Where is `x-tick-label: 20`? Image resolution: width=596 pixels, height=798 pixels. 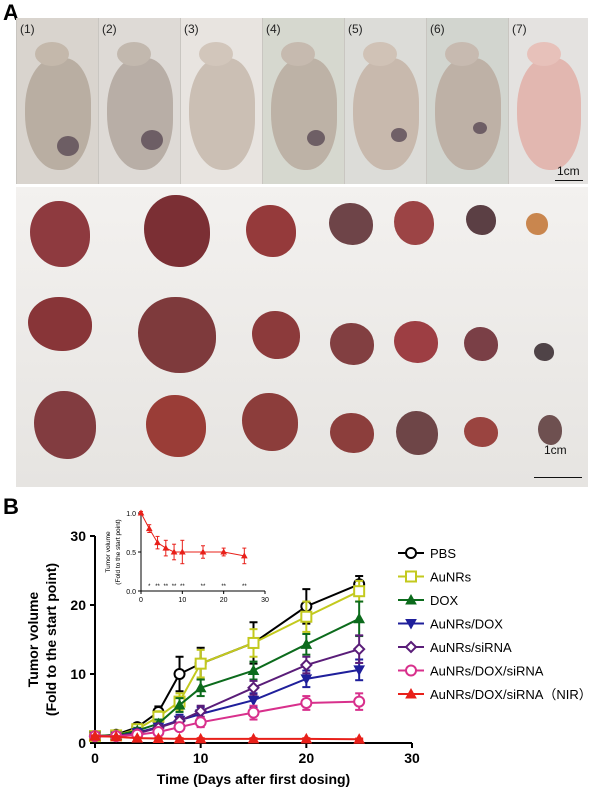 x-tick-label: 20 is located at coordinates (307, 758).